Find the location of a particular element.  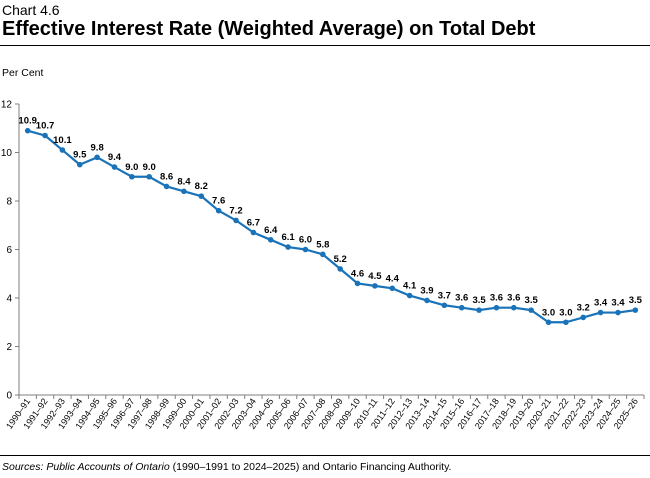

footer-divider is located at coordinates (325, 455).